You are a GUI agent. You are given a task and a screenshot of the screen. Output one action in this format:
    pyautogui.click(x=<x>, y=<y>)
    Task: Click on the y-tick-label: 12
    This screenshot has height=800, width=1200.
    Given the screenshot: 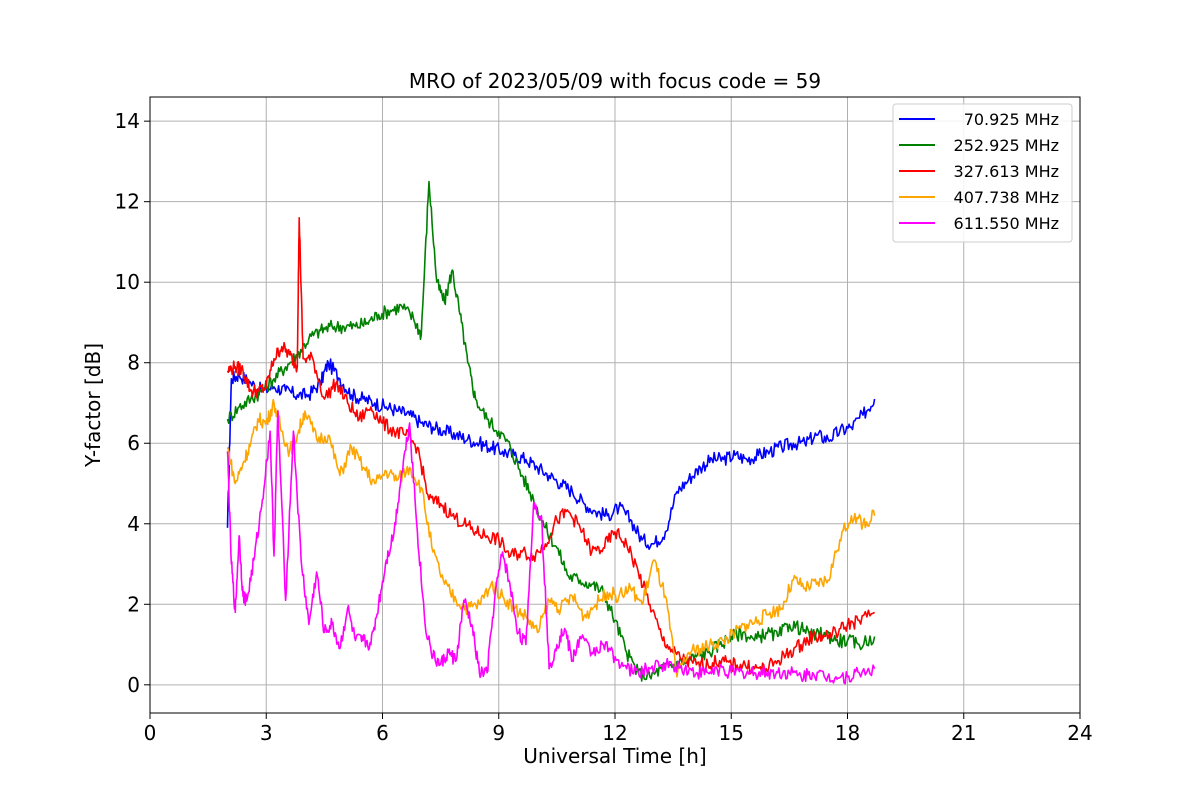 What is the action you would take?
    pyautogui.click(x=127, y=202)
    